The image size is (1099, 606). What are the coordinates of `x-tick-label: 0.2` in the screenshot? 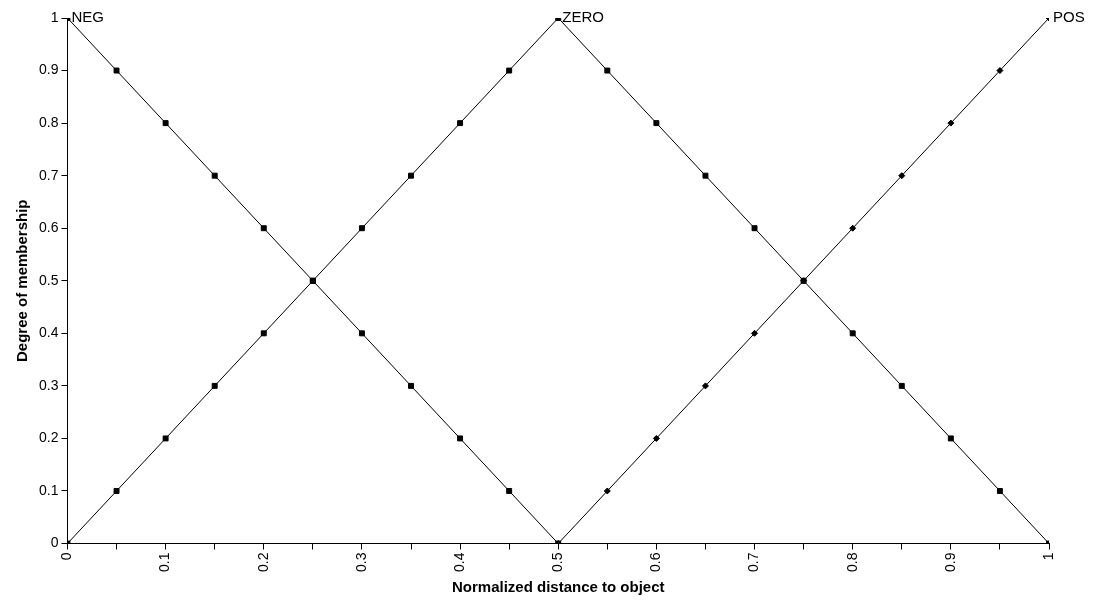 It's located at (262, 562).